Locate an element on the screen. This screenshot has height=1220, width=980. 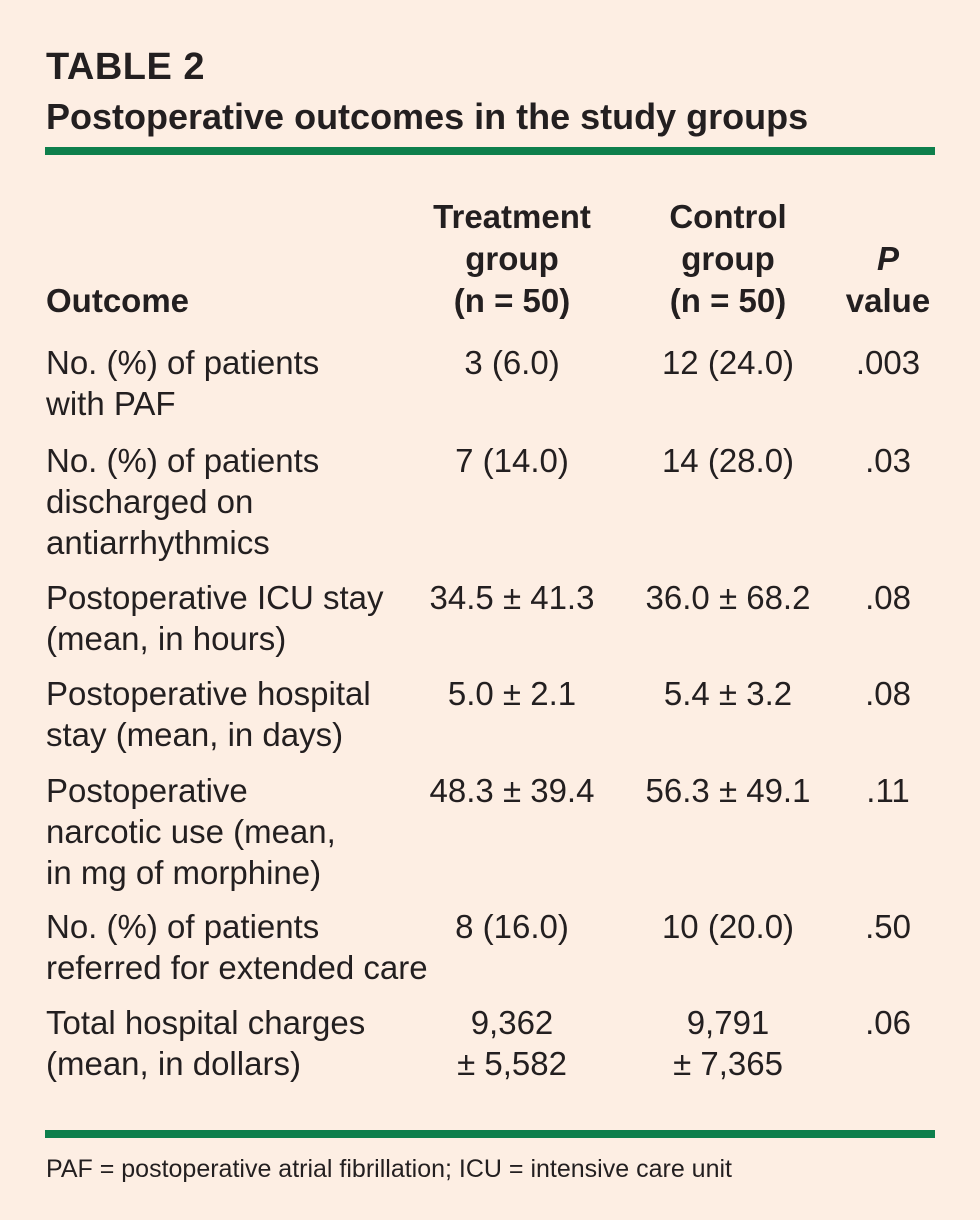
cell-control-line: 56.3 ± 49.1 is located at coordinates (728, 790).